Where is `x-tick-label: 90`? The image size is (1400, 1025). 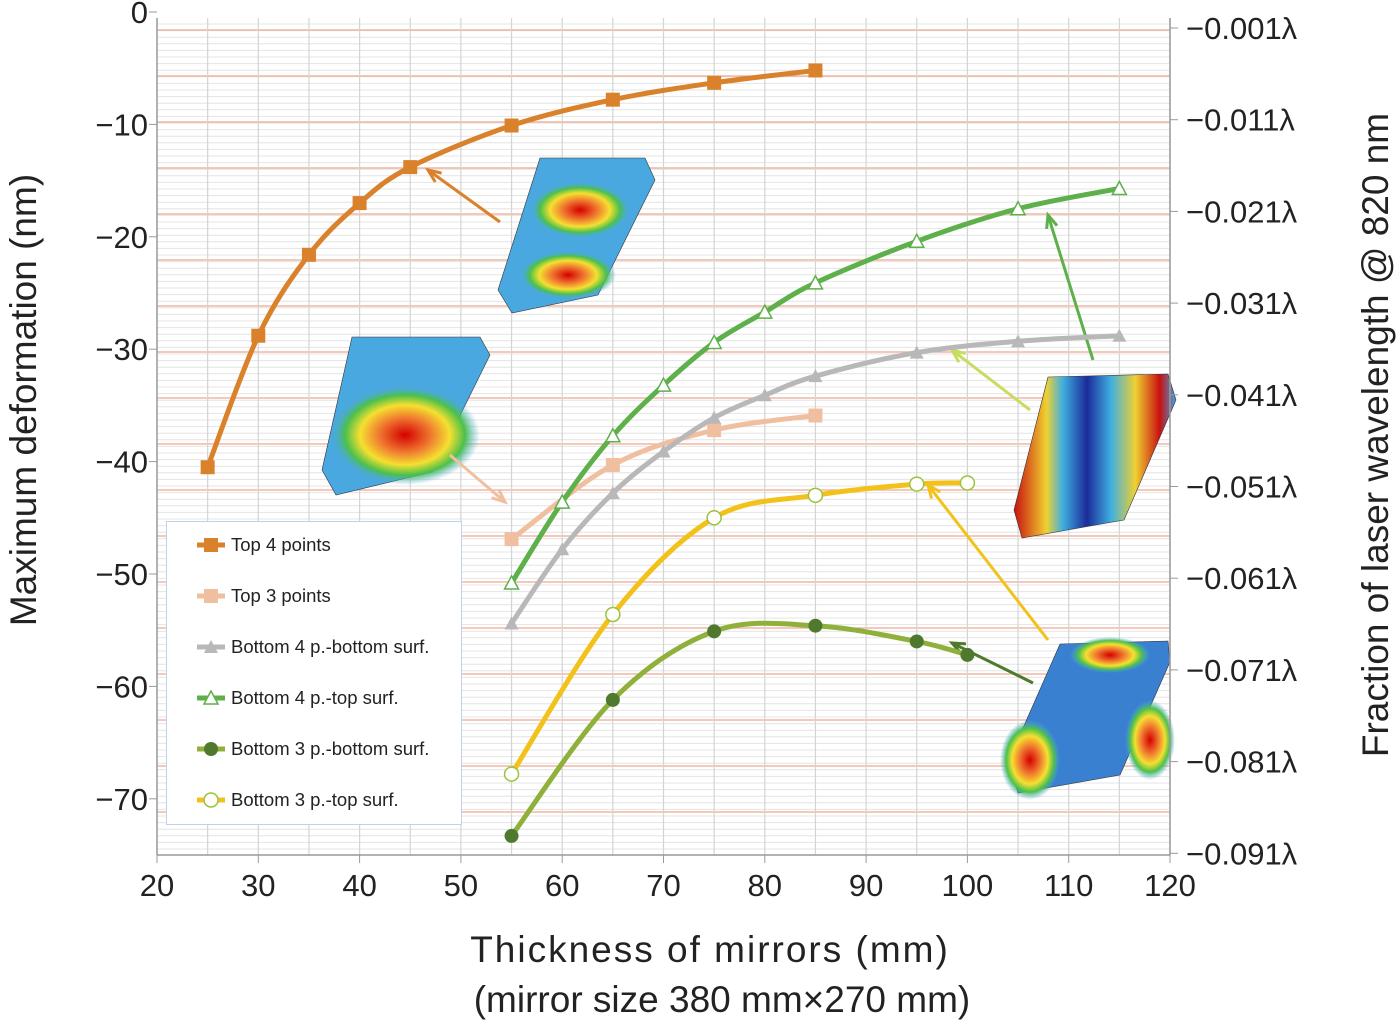
x-tick-label: 90 is located at coordinates (866, 885).